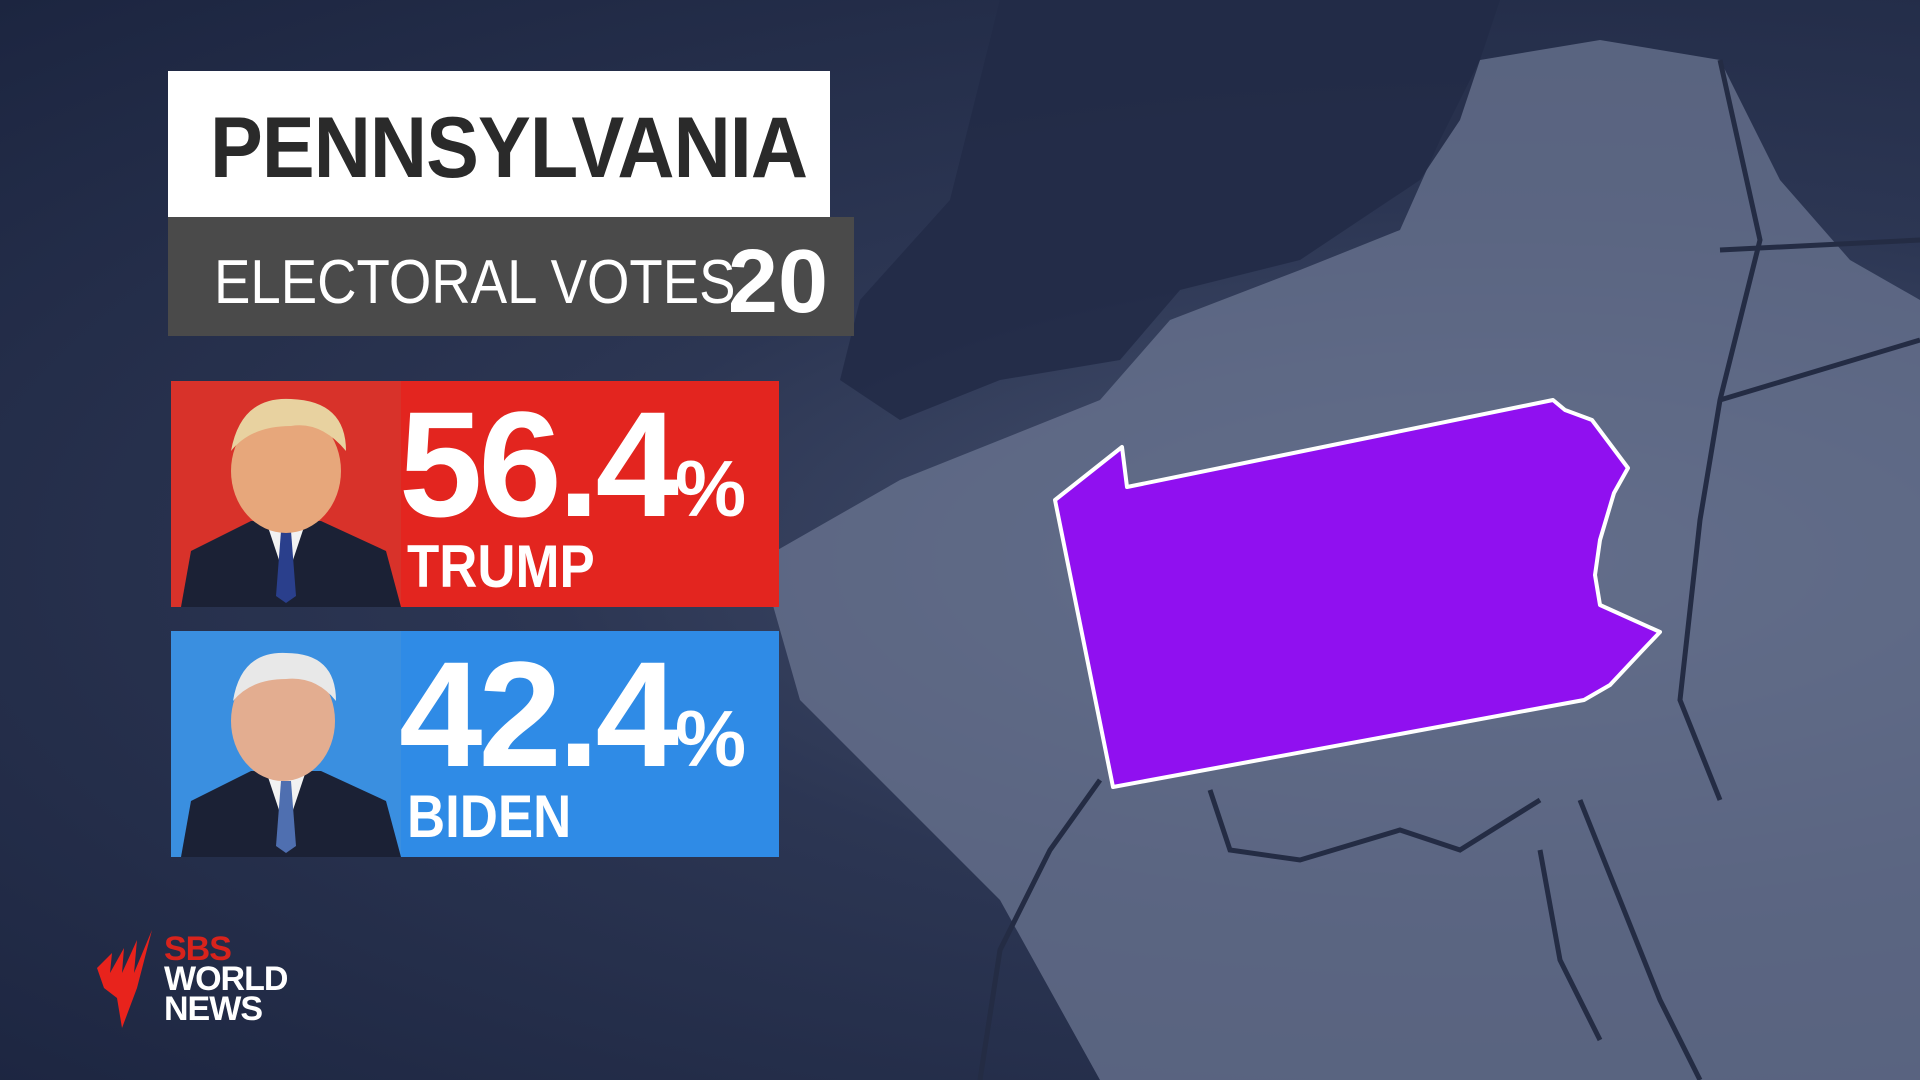  I want to click on candidate-trump-panel: 56.4% TRUMP, so click(475, 494).